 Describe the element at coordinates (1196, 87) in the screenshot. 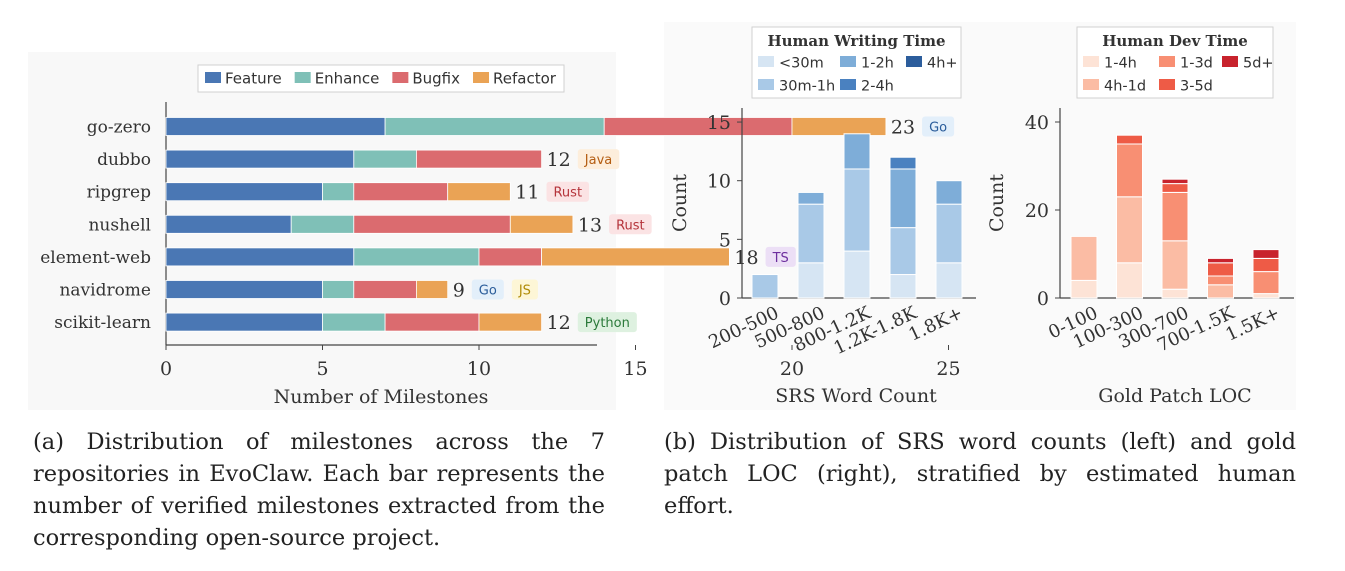

I see `legend-label: 3-5d` at that location.